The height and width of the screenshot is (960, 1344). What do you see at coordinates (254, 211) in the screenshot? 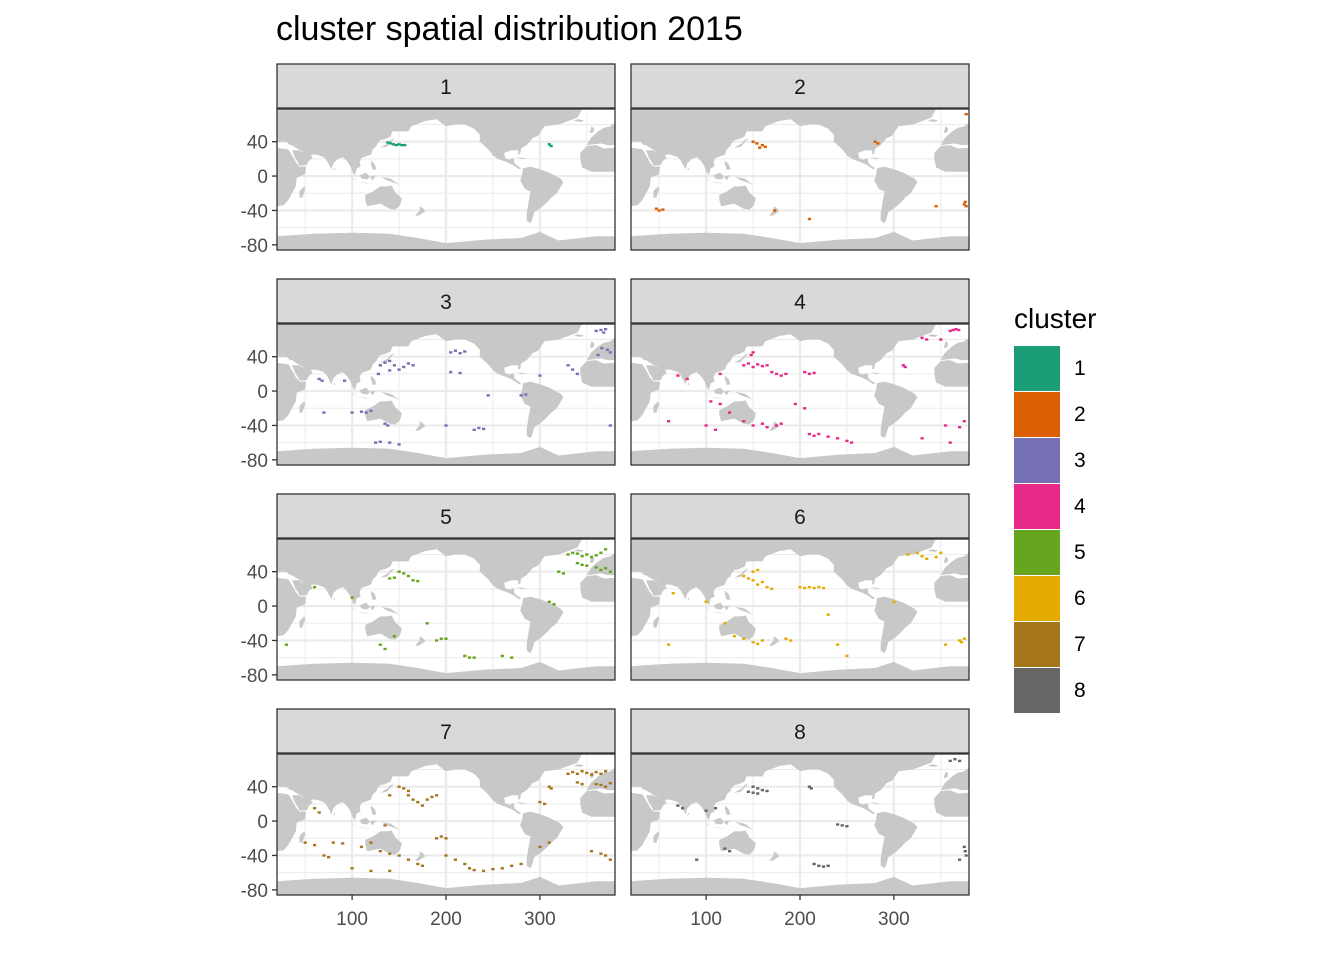
I see `y-tick-label: -40` at bounding box center [254, 211].